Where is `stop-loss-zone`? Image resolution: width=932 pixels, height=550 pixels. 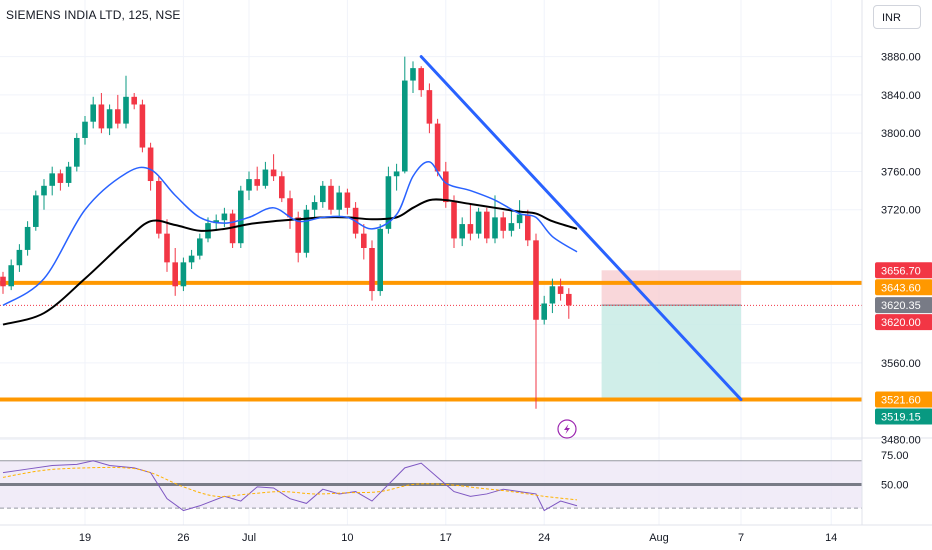 stop-loss-zone is located at coordinates (671, 288).